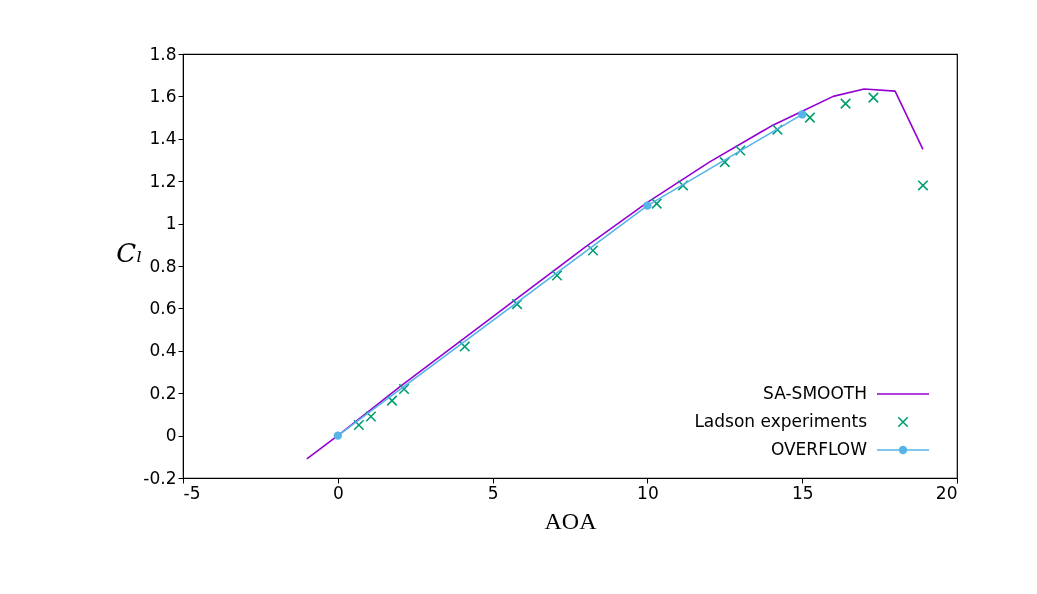  What do you see at coordinates (946, 492) in the screenshot?
I see `x-tick-label: 20` at bounding box center [946, 492].